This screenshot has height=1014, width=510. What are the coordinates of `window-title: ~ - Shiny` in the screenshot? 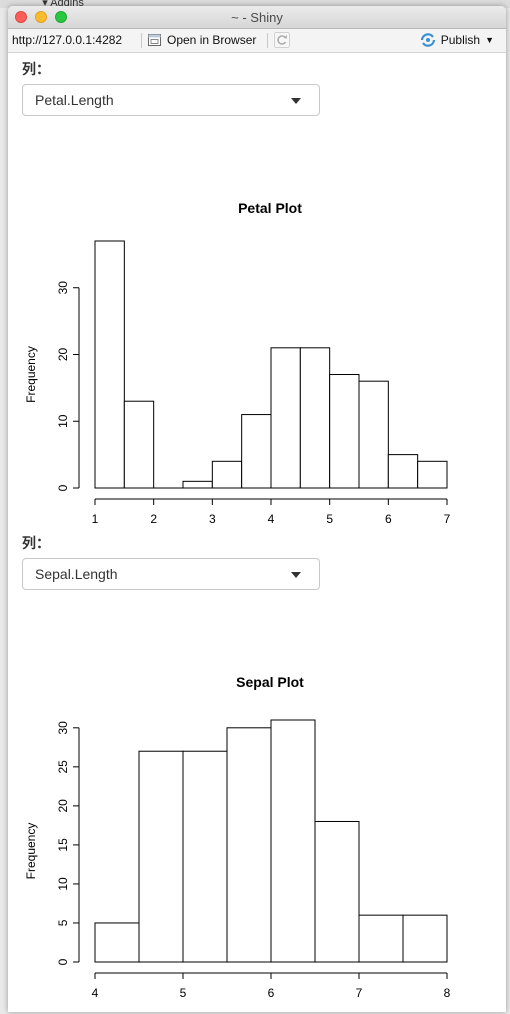 It's located at (257, 17).